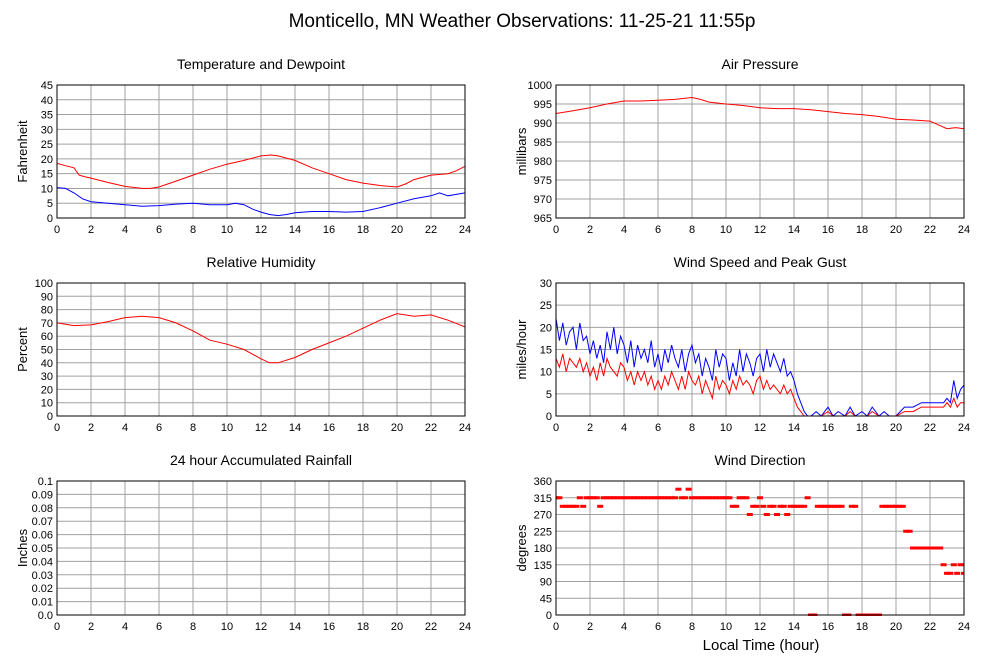 This screenshot has height=660, width=1000. I want to click on y-tick-label: 180, so click(543, 549).